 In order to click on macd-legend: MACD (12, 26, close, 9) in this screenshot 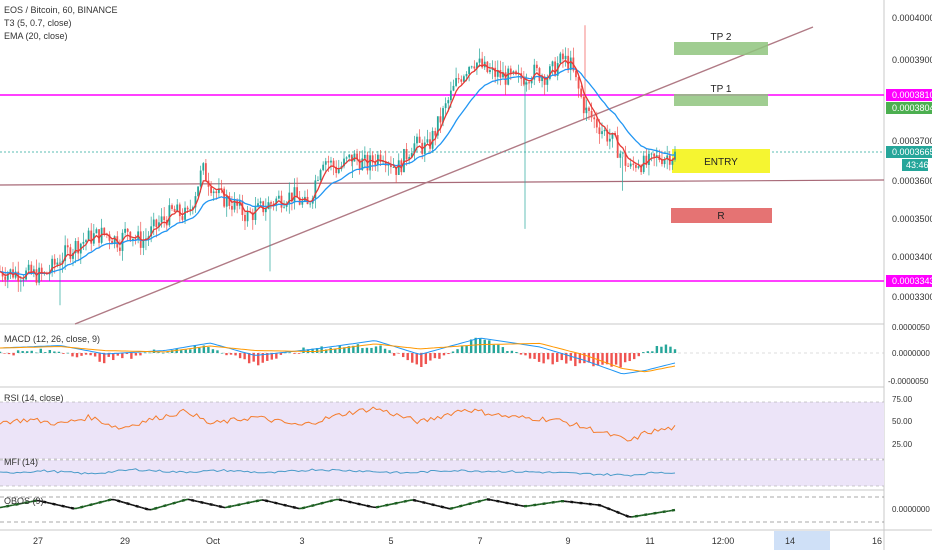, I will do `click(52, 339)`.